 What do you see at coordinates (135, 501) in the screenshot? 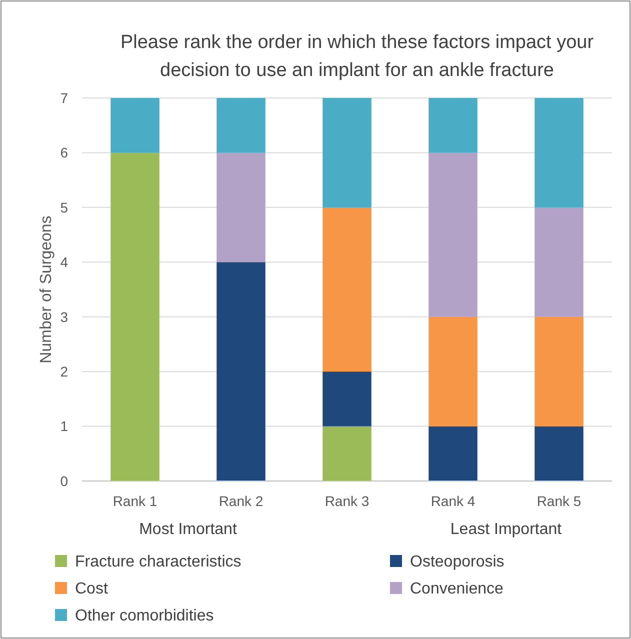
I see `x-tick-label: Rank 1` at bounding box center [135, 501].